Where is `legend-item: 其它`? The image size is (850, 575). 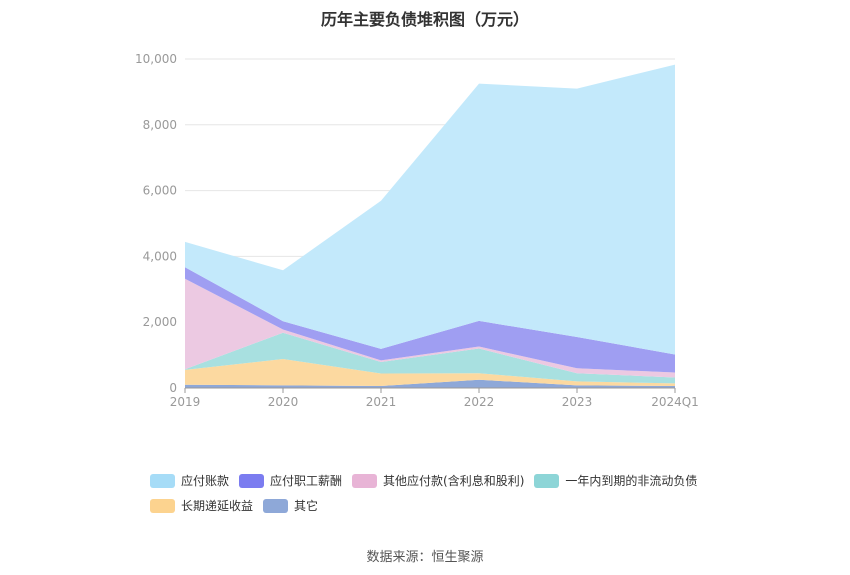
legend-item: 其它 is located at coordinates (290, 505).